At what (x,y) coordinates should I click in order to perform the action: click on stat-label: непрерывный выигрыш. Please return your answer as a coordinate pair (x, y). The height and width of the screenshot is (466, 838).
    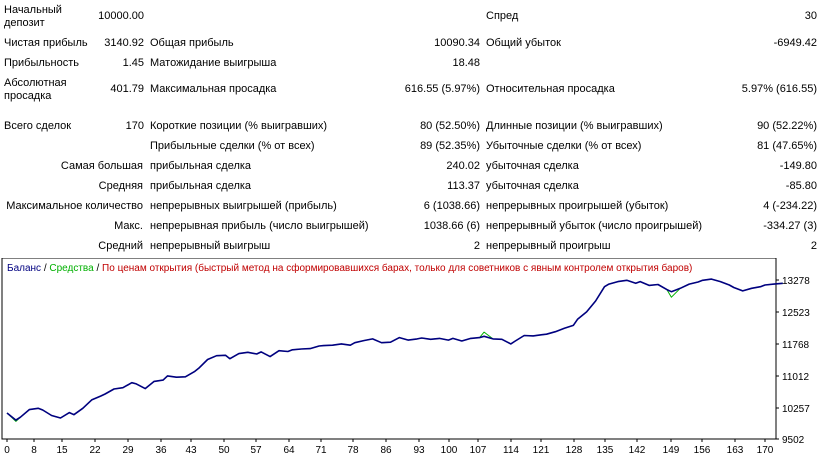
    Looking at the image, I should click on (210, 246).